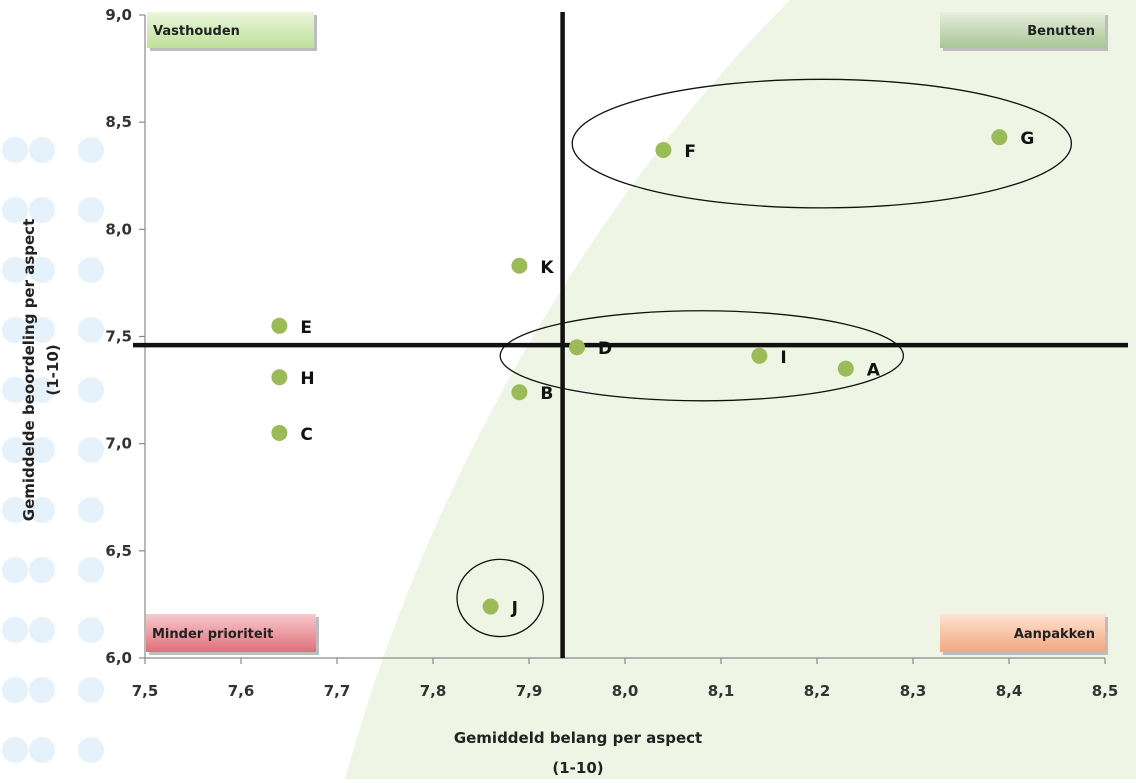 This screenshot has width=1136, height=783. I want to click on x-tick-label: 8,3, so click(913, 691).